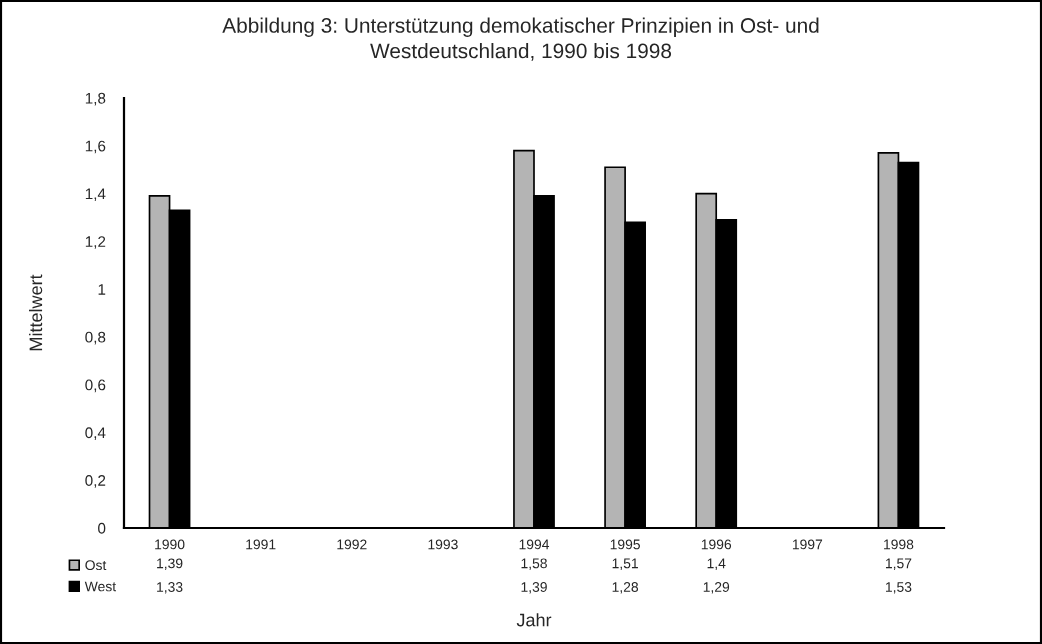  What do you see at coordinates (35, 312) in the screenshot?
I see `y-axis-title: Mittelwert` at bounding box center [35, 312].